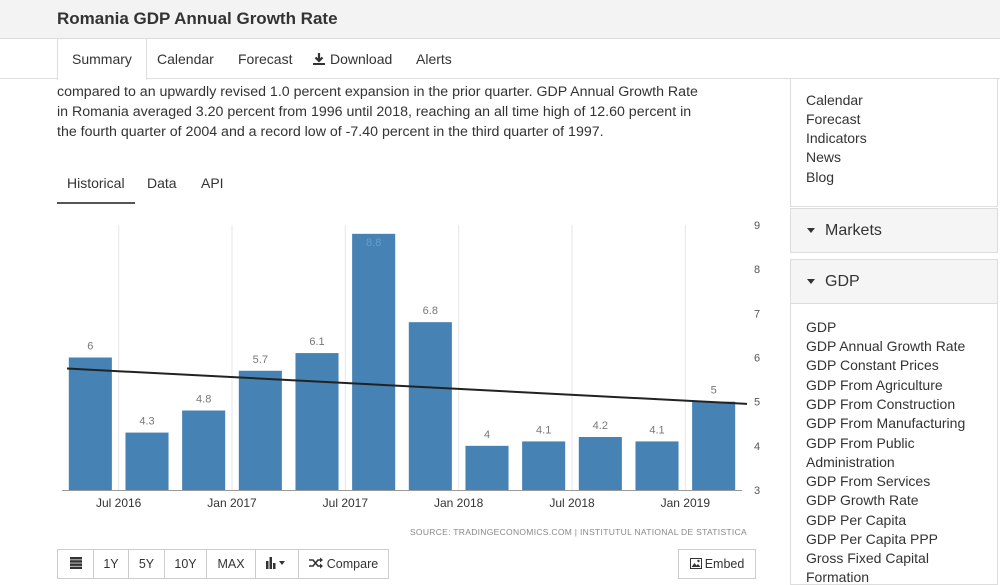 The width and height of the screenshot is (1000, 585). What do you see at coordinates (757, 226) in the screenshot?
I see `y-tick-label: 9` at bounding box center [757, 226].